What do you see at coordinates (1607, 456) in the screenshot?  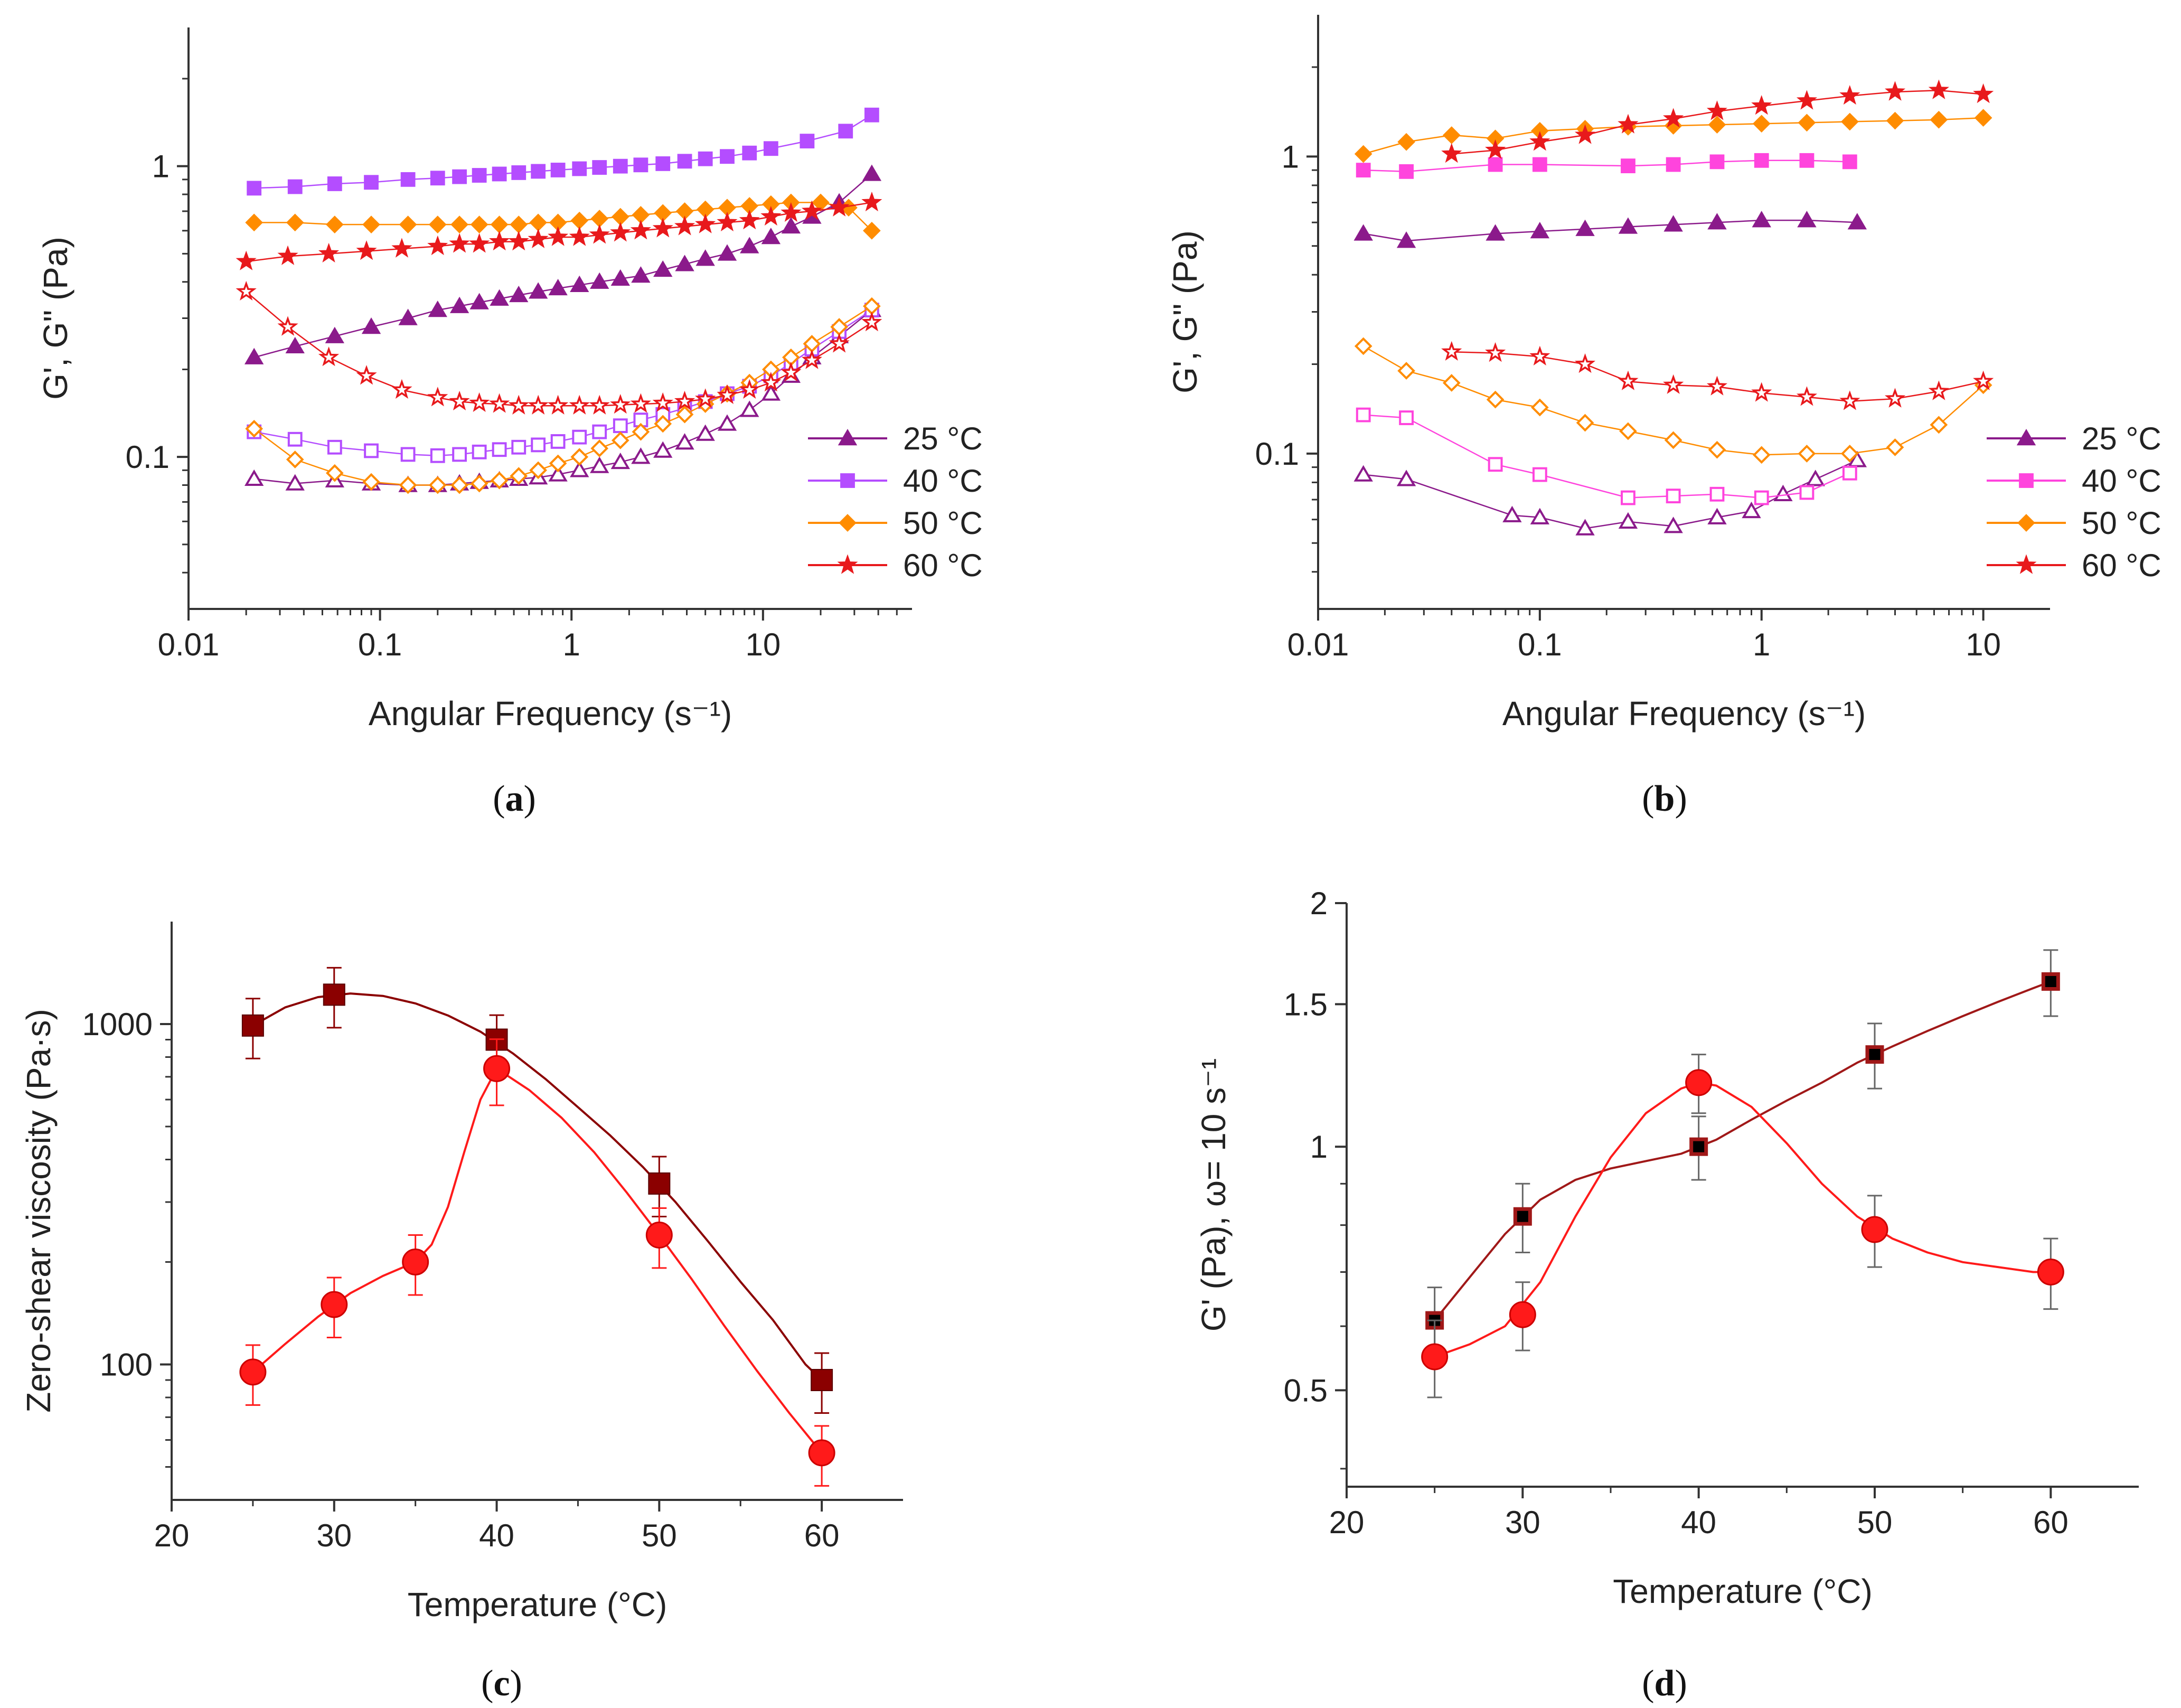 I see `series-line-gdoubleprime` at bounding box center [1607, 456].